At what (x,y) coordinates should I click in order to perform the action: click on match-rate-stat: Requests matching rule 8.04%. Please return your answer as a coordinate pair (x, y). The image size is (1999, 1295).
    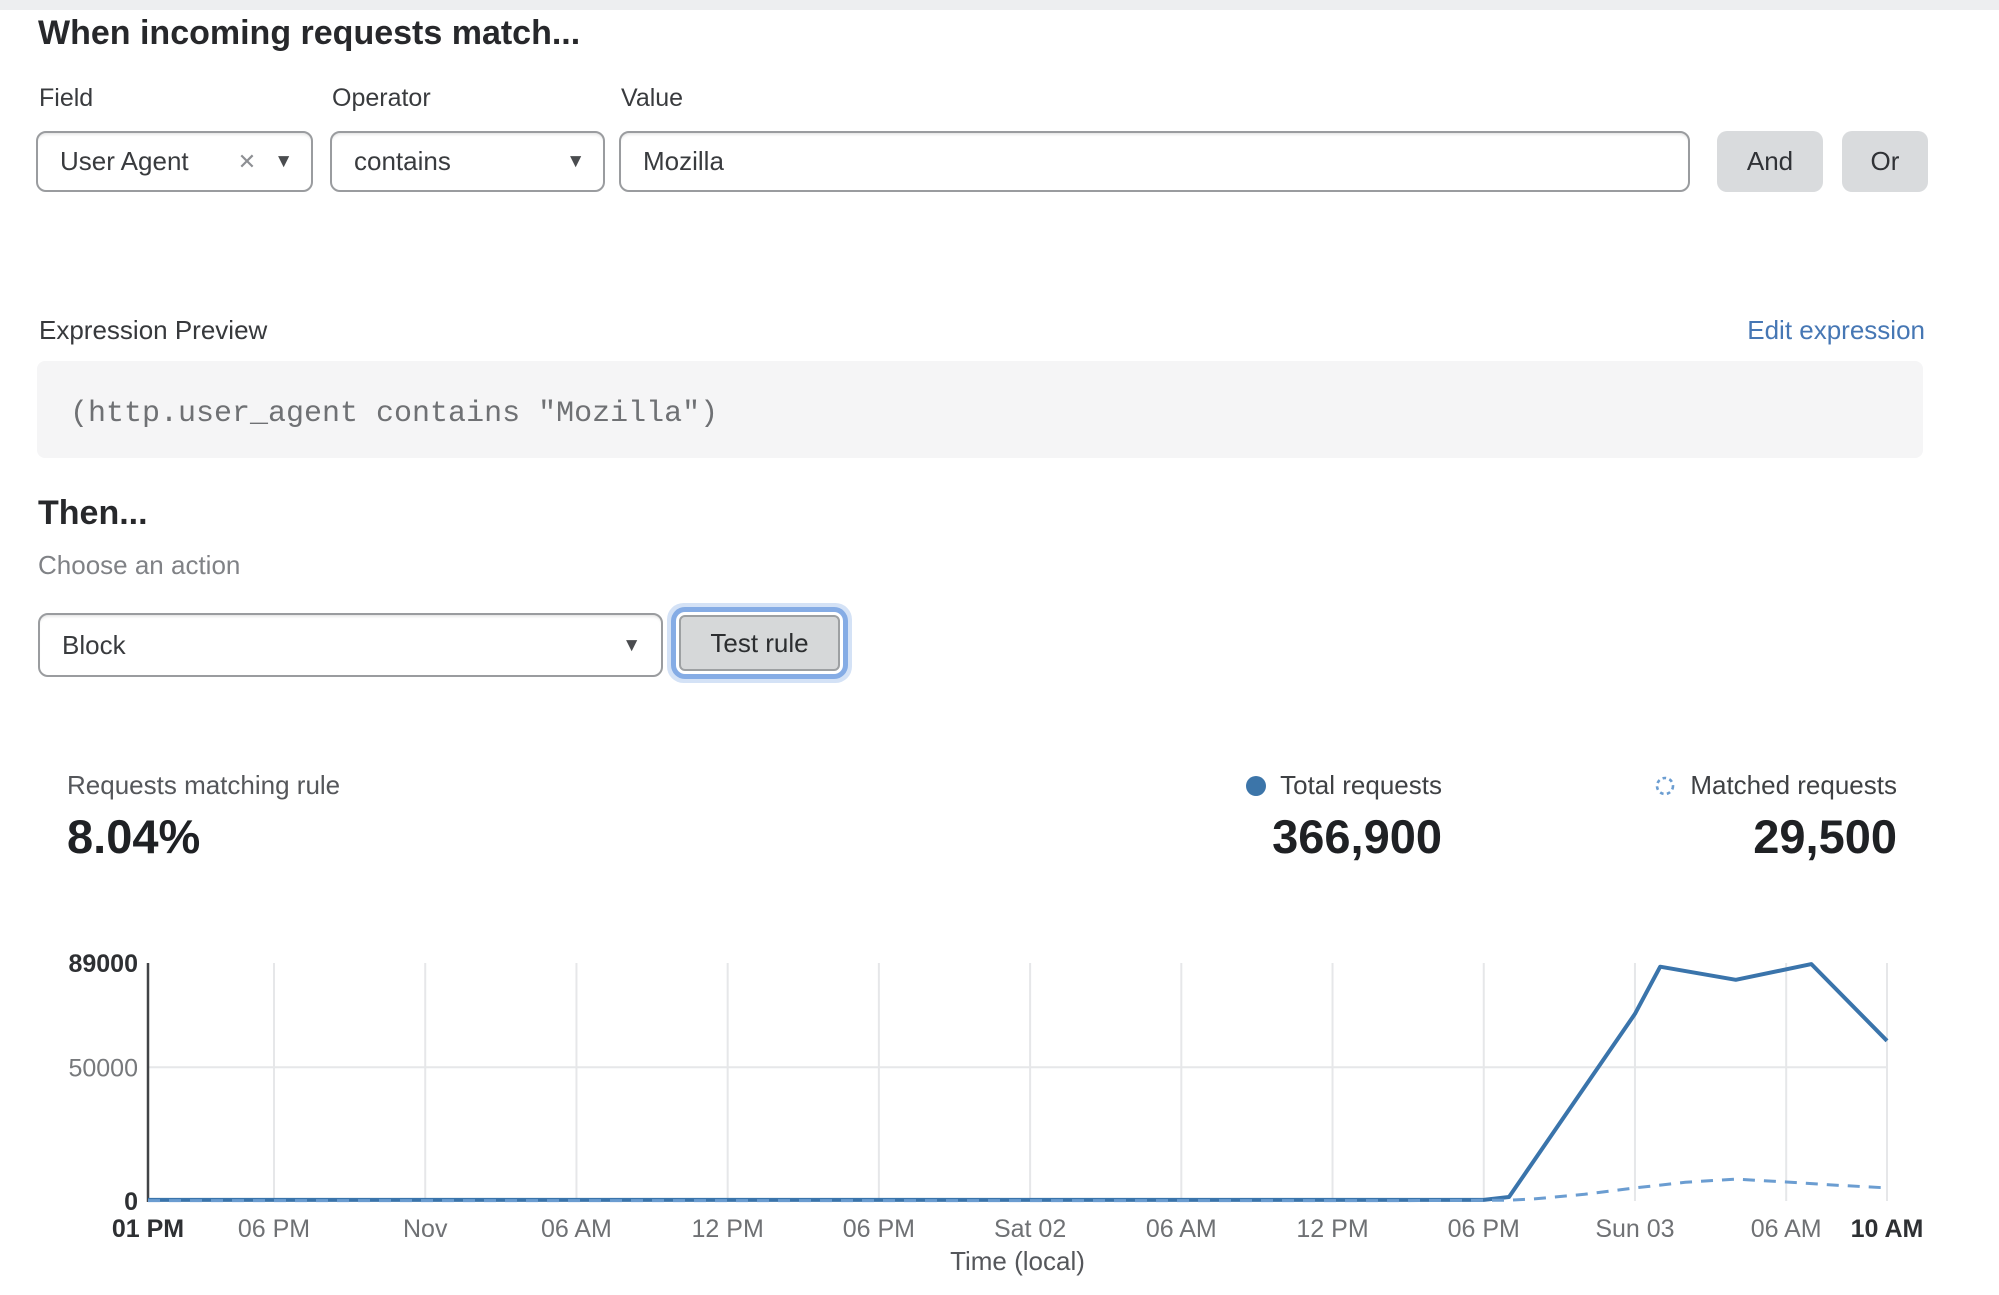
    Looking at the image, I should click on (203, 817).